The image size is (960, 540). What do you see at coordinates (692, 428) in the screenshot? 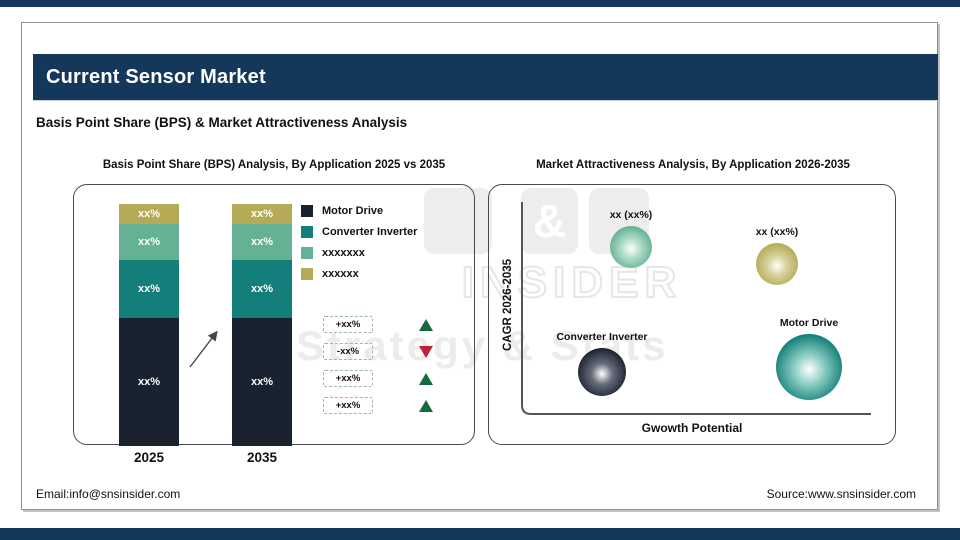
I see `x-axis-label: Gwowth Potential` at bounding box center [692, 428].